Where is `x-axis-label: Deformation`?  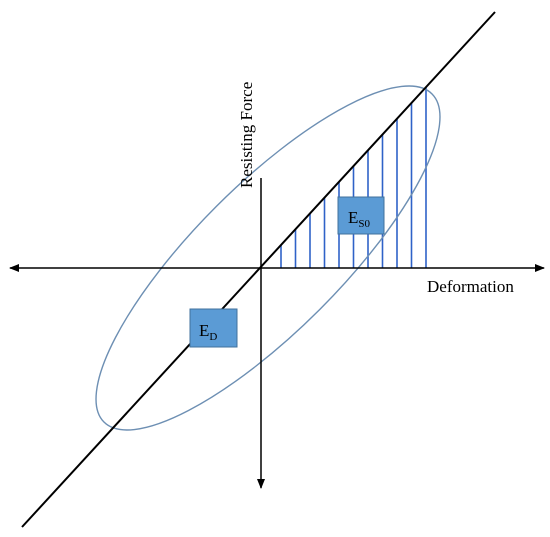
x-axis-label: Deformation is located at coordinates (470, 286).